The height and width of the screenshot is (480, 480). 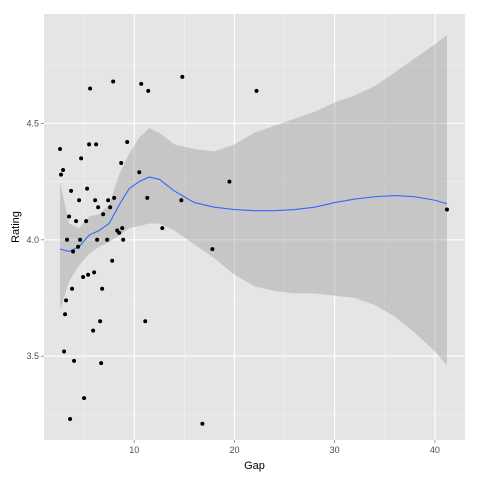 I want to click on x-tick-label: 10, so click(x=134, y=450).